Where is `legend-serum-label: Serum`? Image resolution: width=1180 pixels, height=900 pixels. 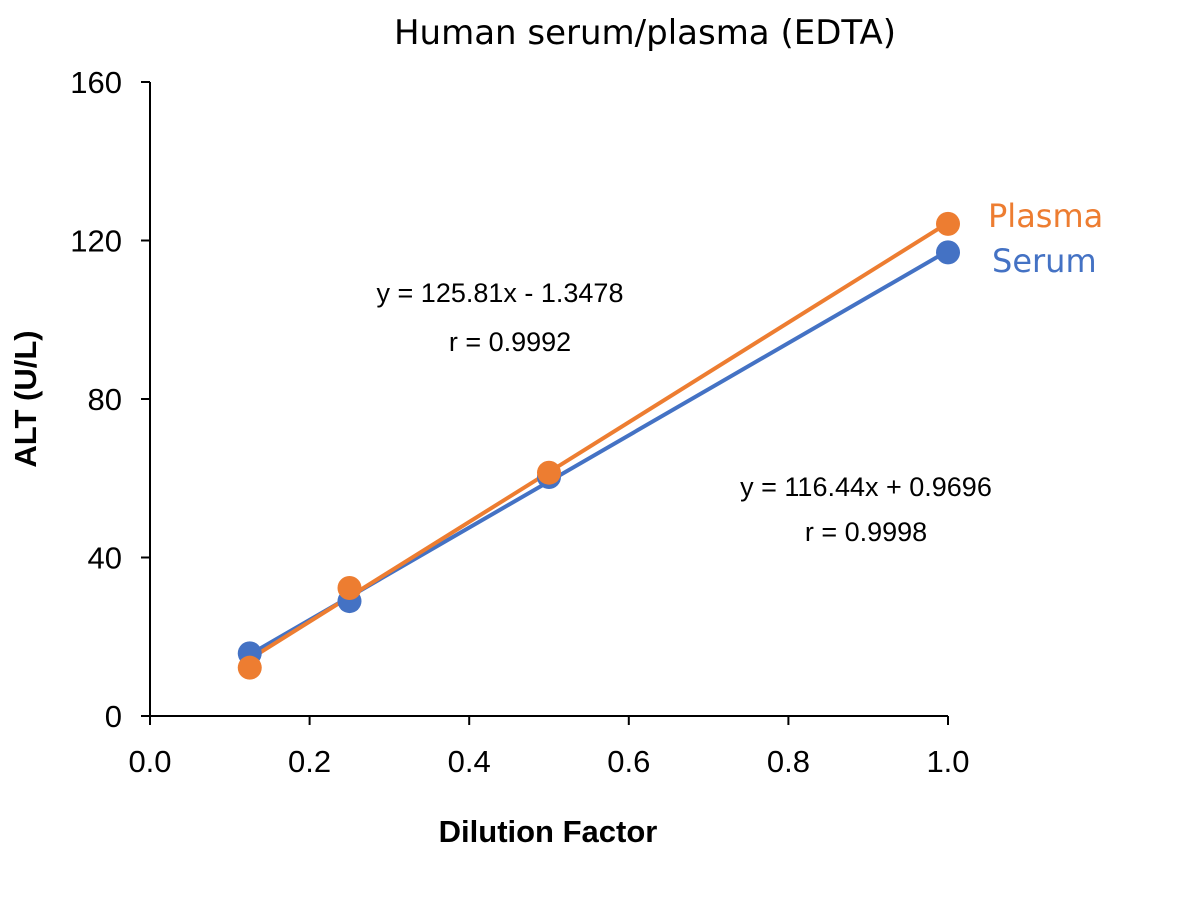 legend-serum-label: Serum is located at coordinates (1044, 261).